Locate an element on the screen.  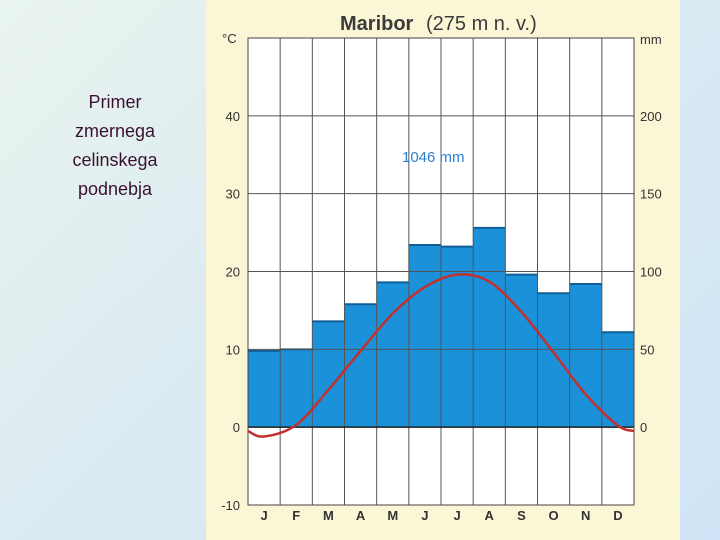
temp-tick-label: 0 is located at coordinates (236, 427).